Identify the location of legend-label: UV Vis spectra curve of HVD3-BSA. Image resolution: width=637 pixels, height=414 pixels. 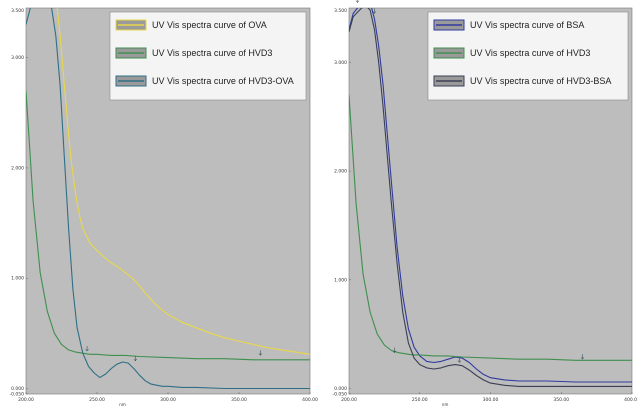
(540, 81).